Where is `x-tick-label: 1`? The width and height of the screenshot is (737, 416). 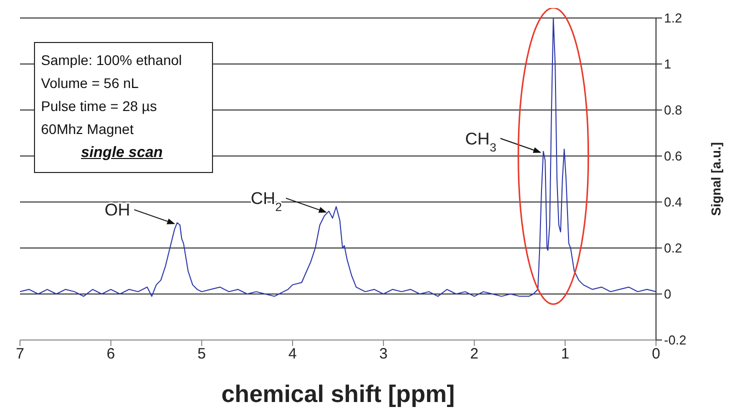 x-tick-label: 1 is located at coordinates (565, 354).